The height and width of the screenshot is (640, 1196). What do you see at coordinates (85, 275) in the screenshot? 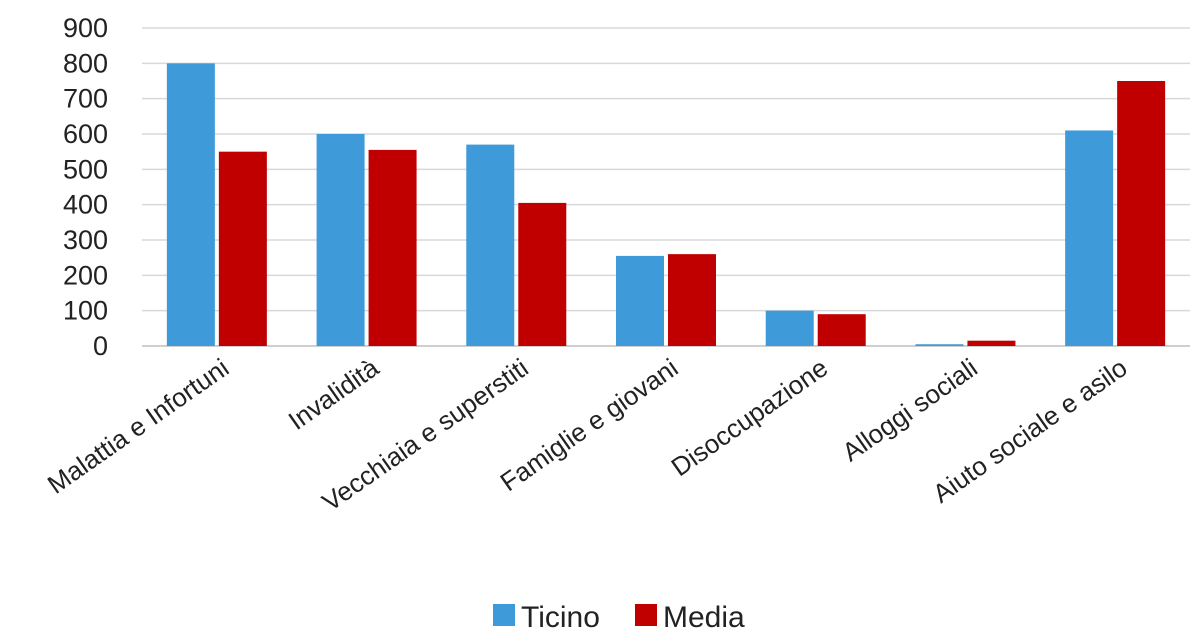
I see `y-tick-label: 200` at bounding box center [85, 275].